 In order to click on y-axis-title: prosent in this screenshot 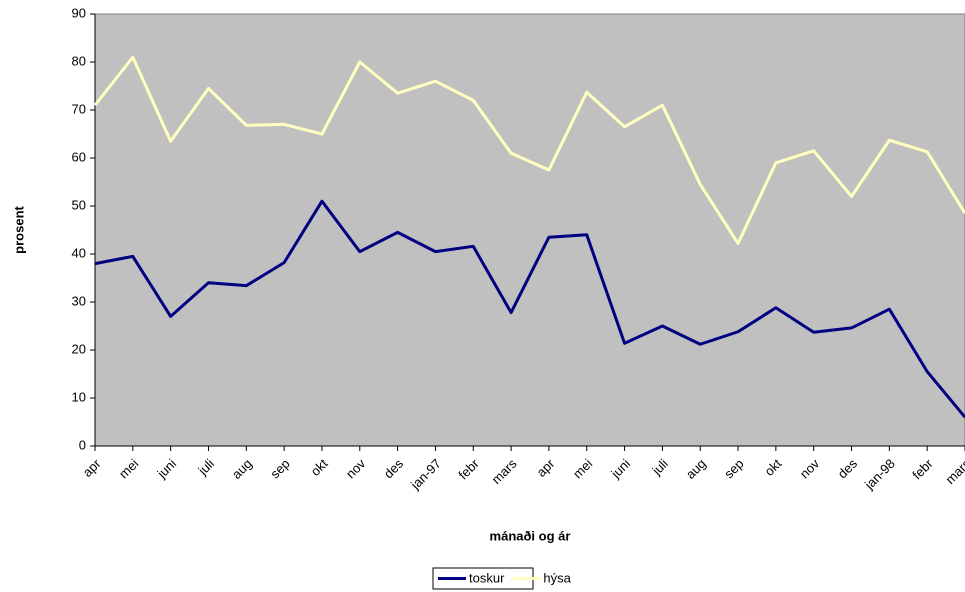, I will do `click(18, 229)`.